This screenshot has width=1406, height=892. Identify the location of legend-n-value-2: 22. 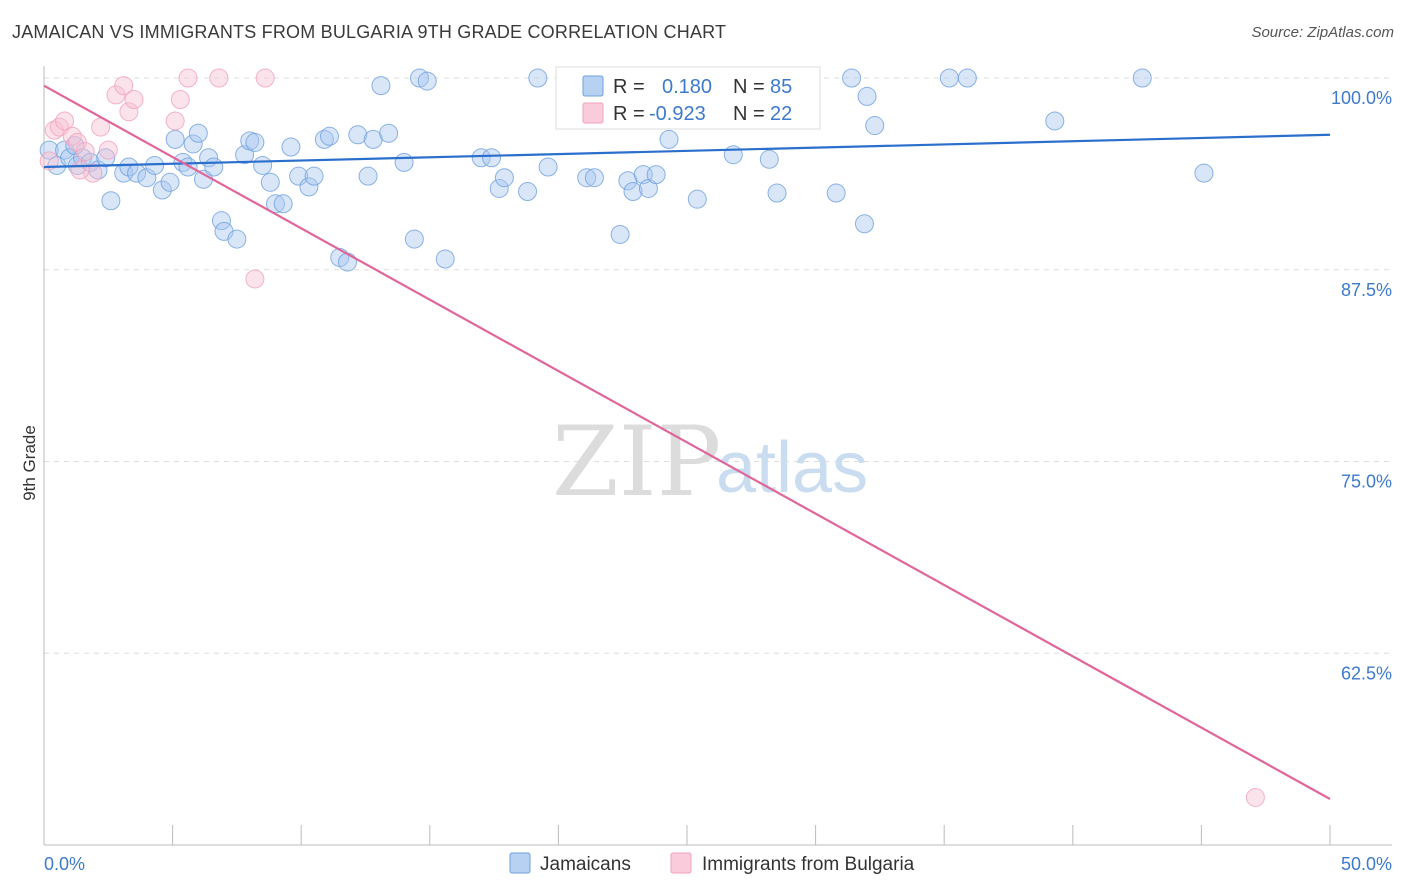
(781, 114).